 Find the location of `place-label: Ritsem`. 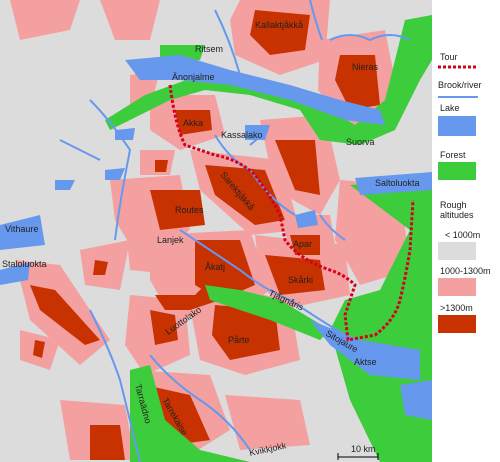

place-label: Ritsem is located at coordinates (209, 49).